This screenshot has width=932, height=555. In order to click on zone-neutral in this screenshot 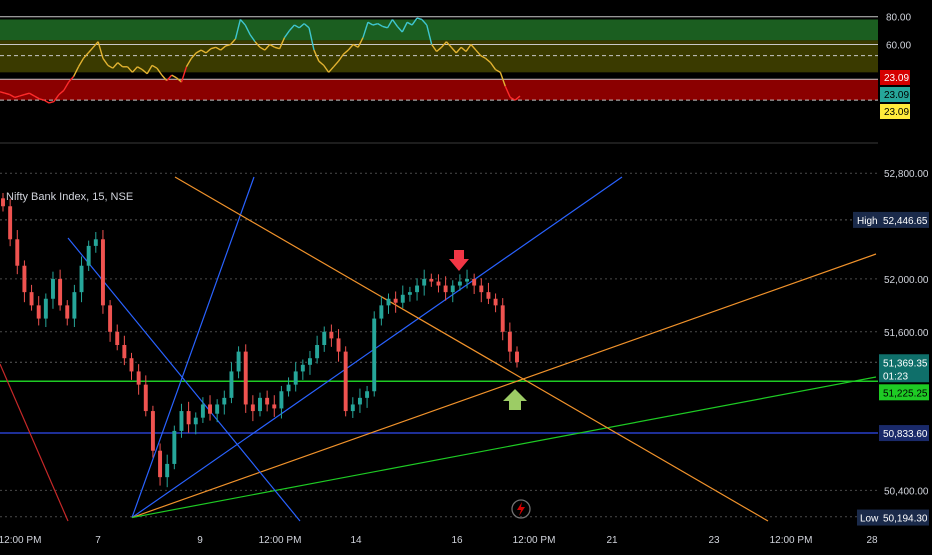, I will do `click(439, 56)`.